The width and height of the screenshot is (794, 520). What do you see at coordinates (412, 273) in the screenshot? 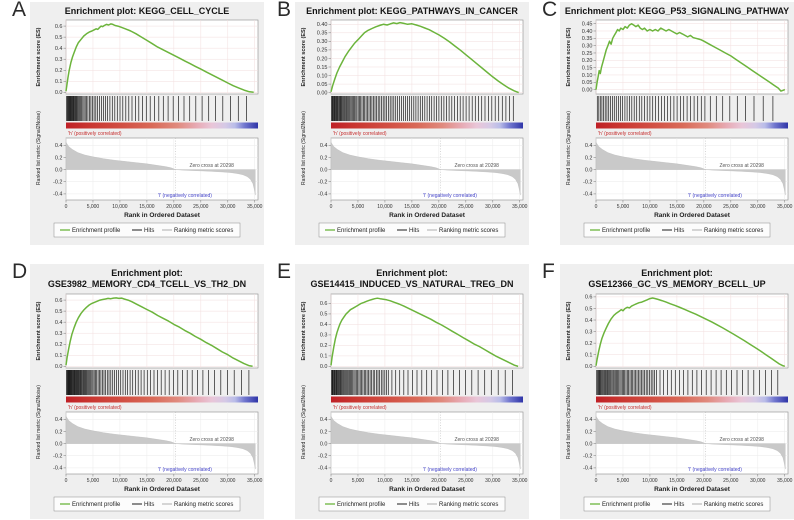
I see `plot-title-line1: Enrichment plot:` at bounding box center [412, 273].